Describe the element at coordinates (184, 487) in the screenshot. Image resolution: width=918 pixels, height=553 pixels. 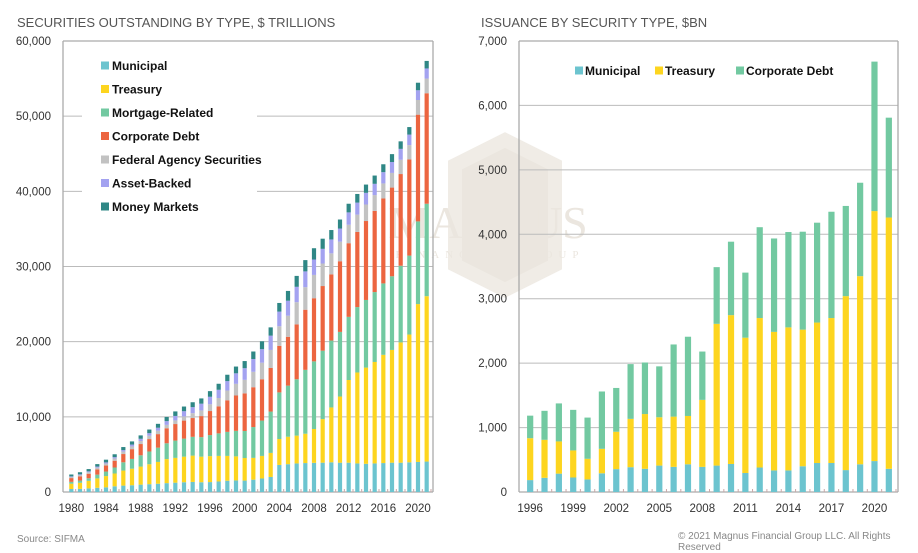
I see `bar-segment-municipal-1993` at that location.